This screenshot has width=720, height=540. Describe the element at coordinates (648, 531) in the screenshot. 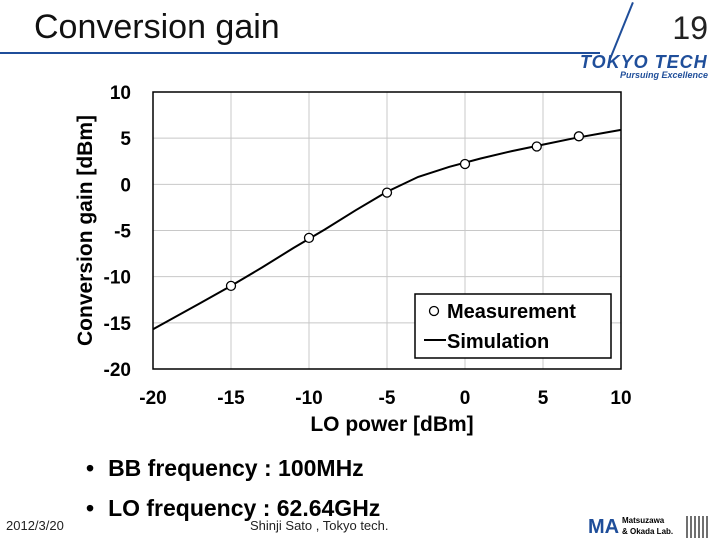

I see `lab-logo-line-2: & Okada Lab.` at that location.